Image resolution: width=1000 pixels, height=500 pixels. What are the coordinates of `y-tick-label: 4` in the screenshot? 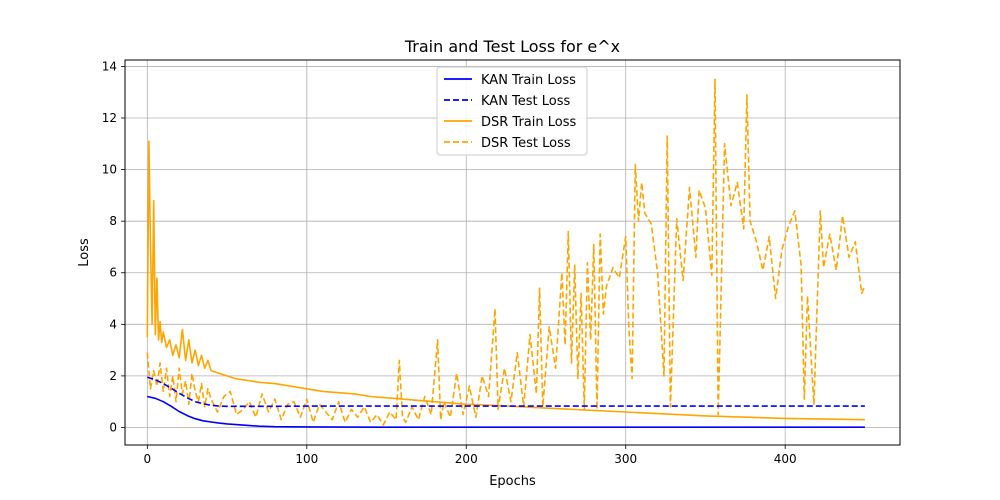 It's located at (113, 324).